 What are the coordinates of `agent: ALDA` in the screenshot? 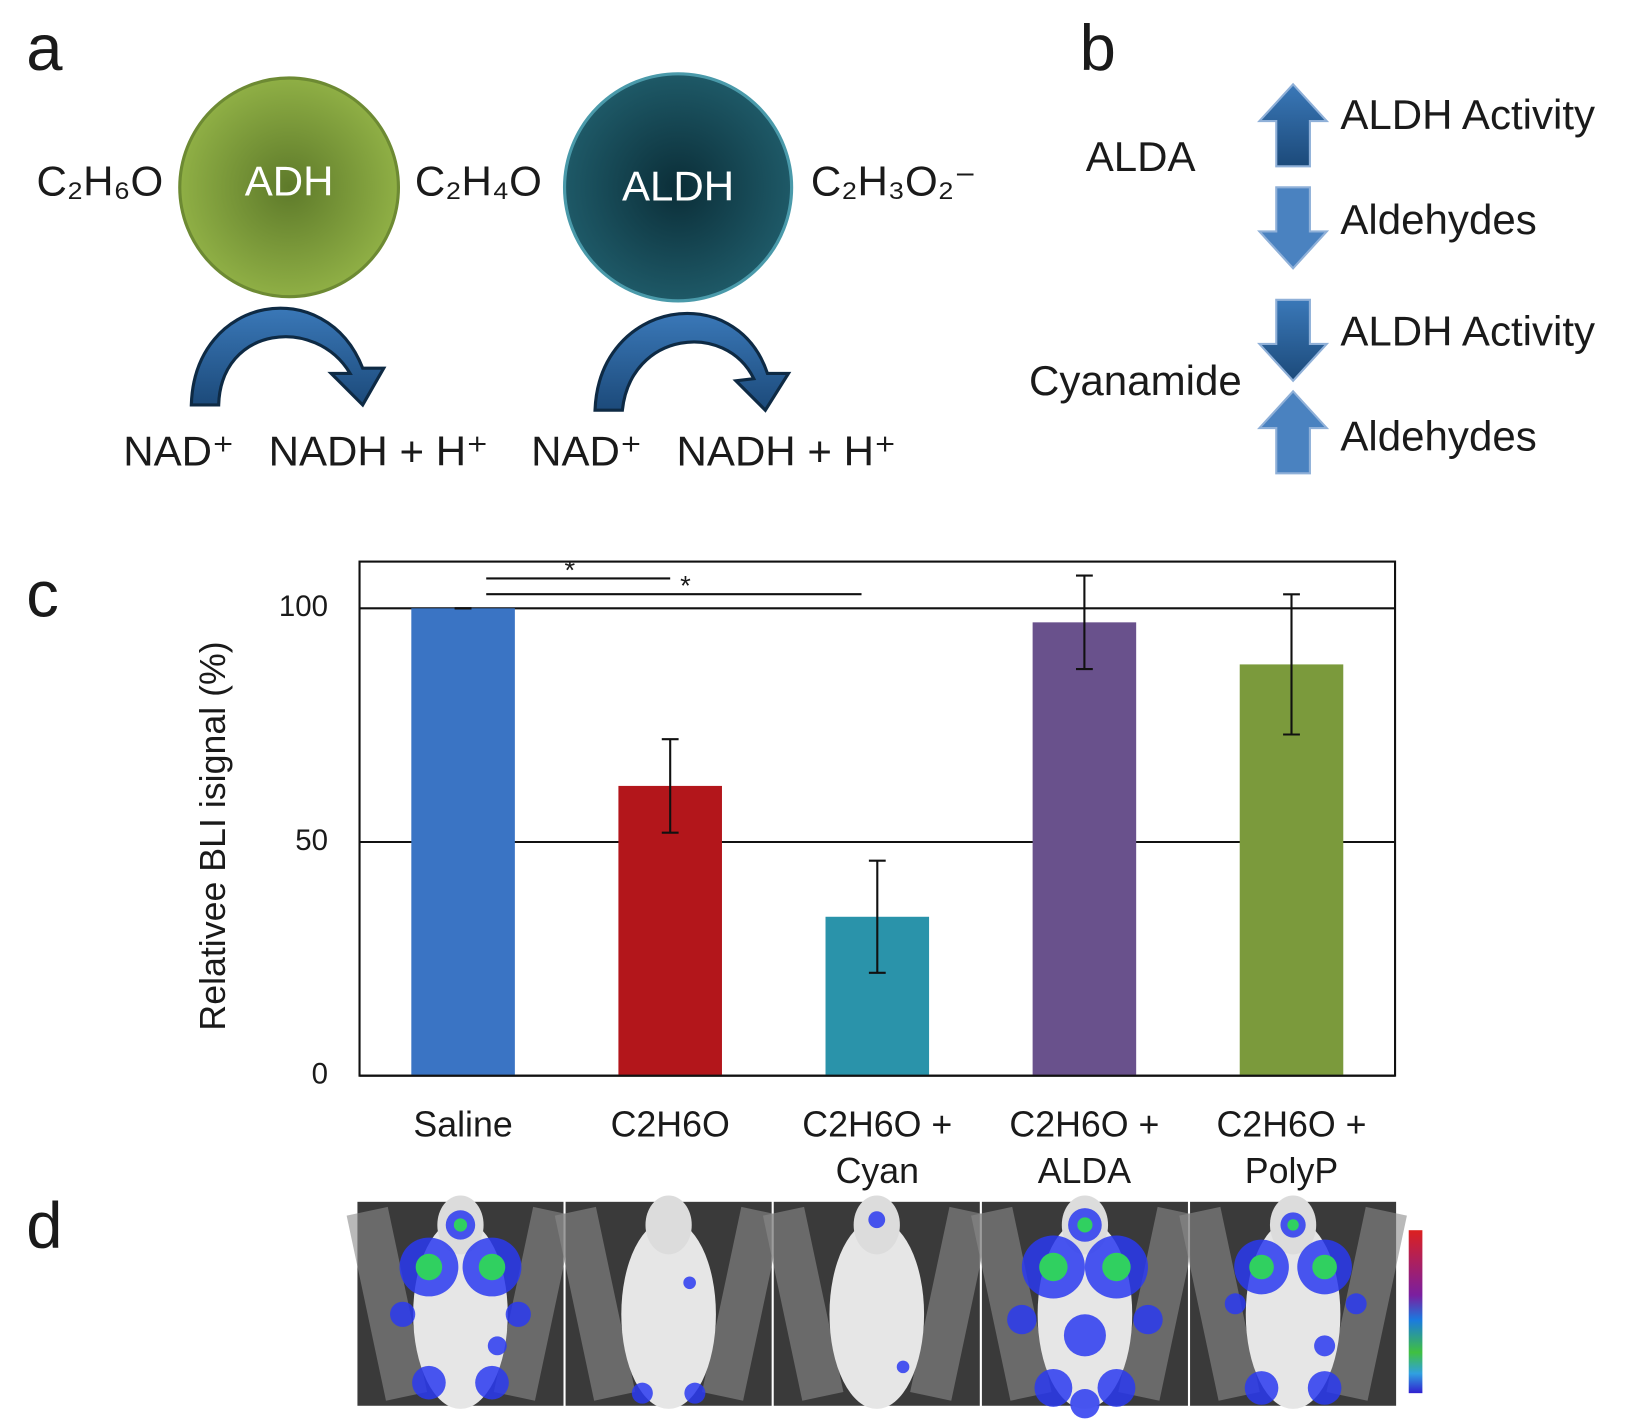 It's located at (1141, 156).